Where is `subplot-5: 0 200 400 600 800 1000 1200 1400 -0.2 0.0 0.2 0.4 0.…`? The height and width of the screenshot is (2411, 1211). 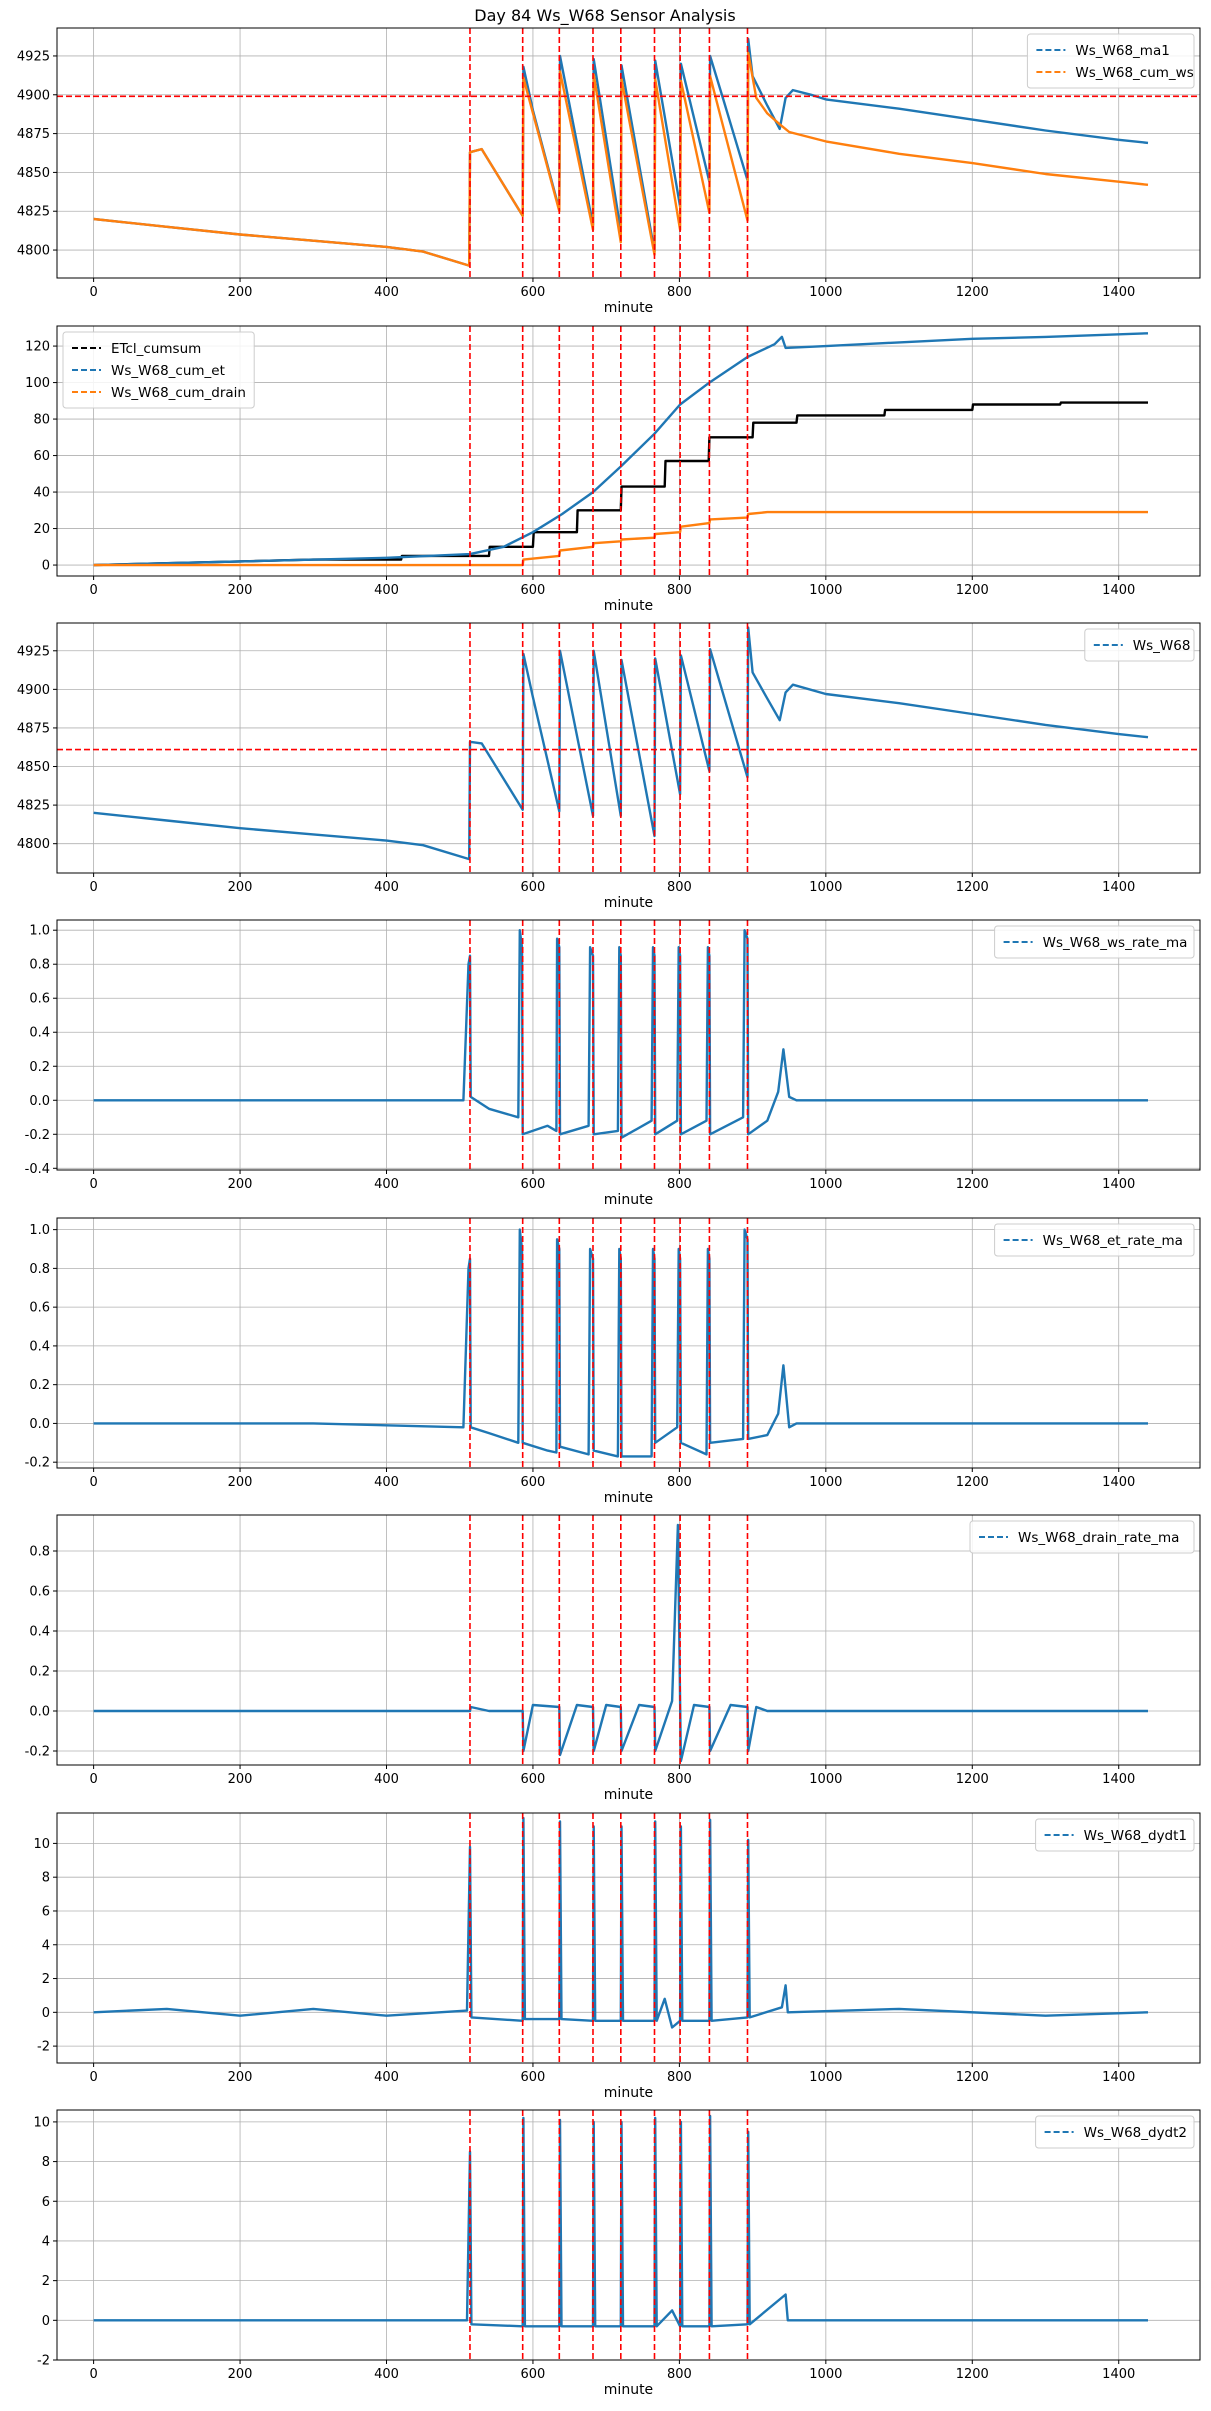
subplot-5: 0 200 400 600 800 1000 1200 1400 -0.2 0.0 0.2 0.4 0.… is located at coordinates (613, 1361).